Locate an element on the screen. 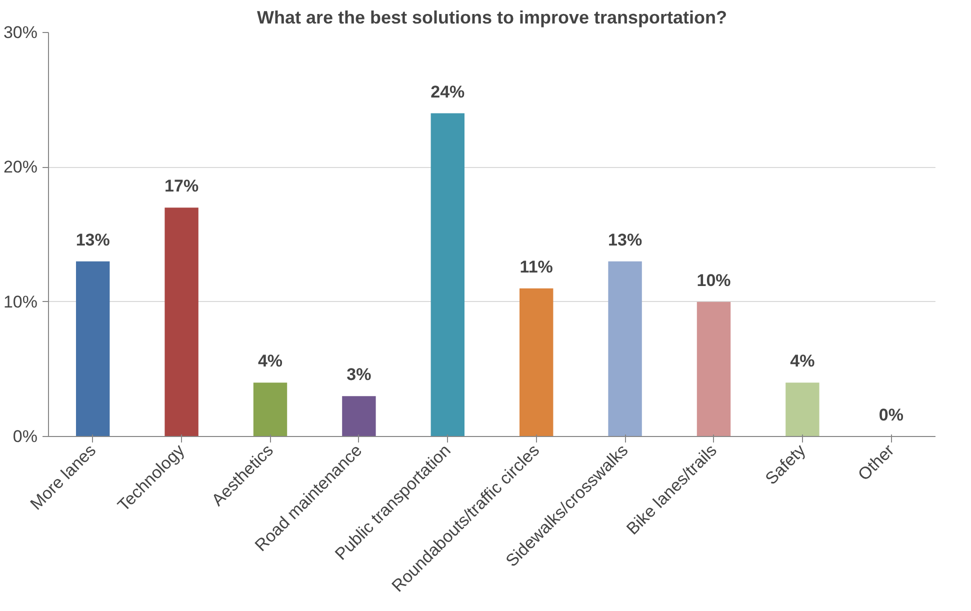 The height and width of the screenshot is (611, 971). y-tick-label: 30% is located at coordinates (20, 32).